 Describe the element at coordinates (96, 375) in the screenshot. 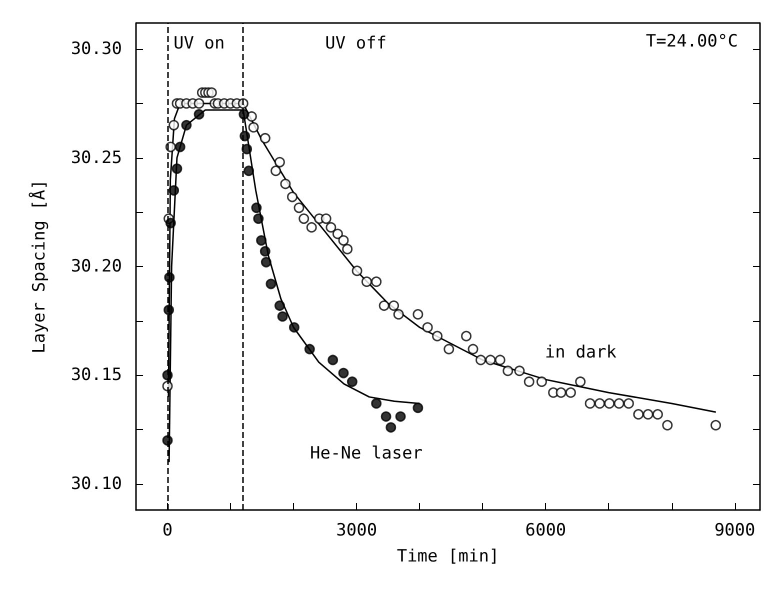

I see `y-tick-label: 30.15` at that location.